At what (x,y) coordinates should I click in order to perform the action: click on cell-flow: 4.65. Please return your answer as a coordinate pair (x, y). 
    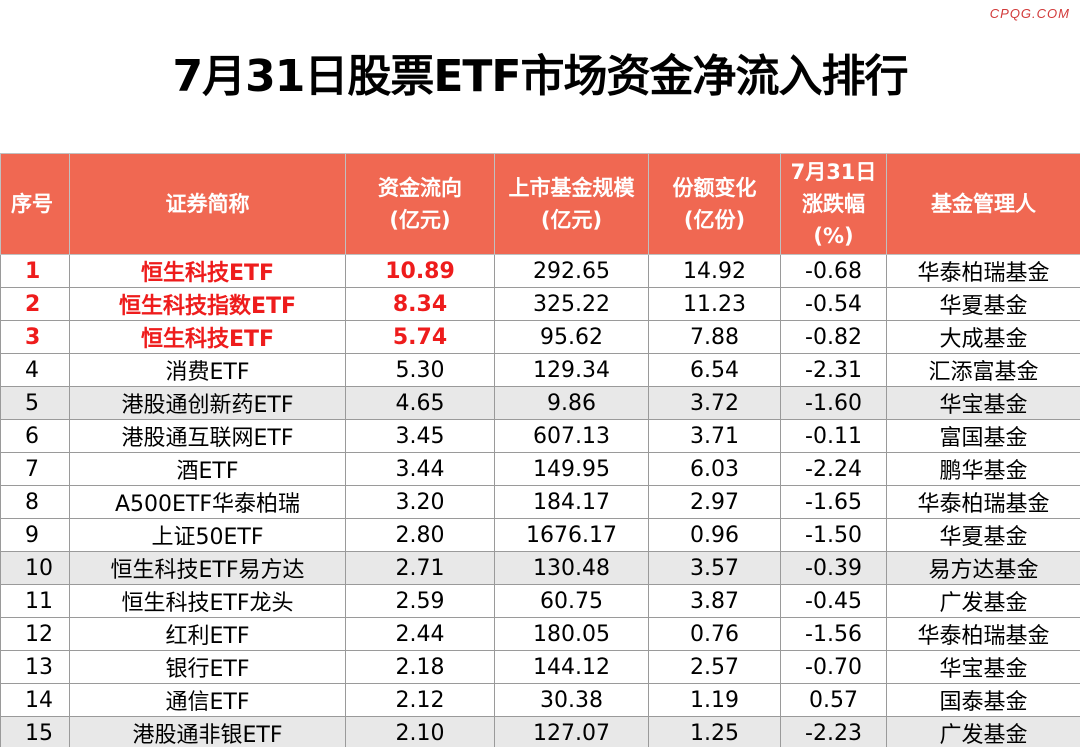
    Looking at the image, I should click on (420, 403).